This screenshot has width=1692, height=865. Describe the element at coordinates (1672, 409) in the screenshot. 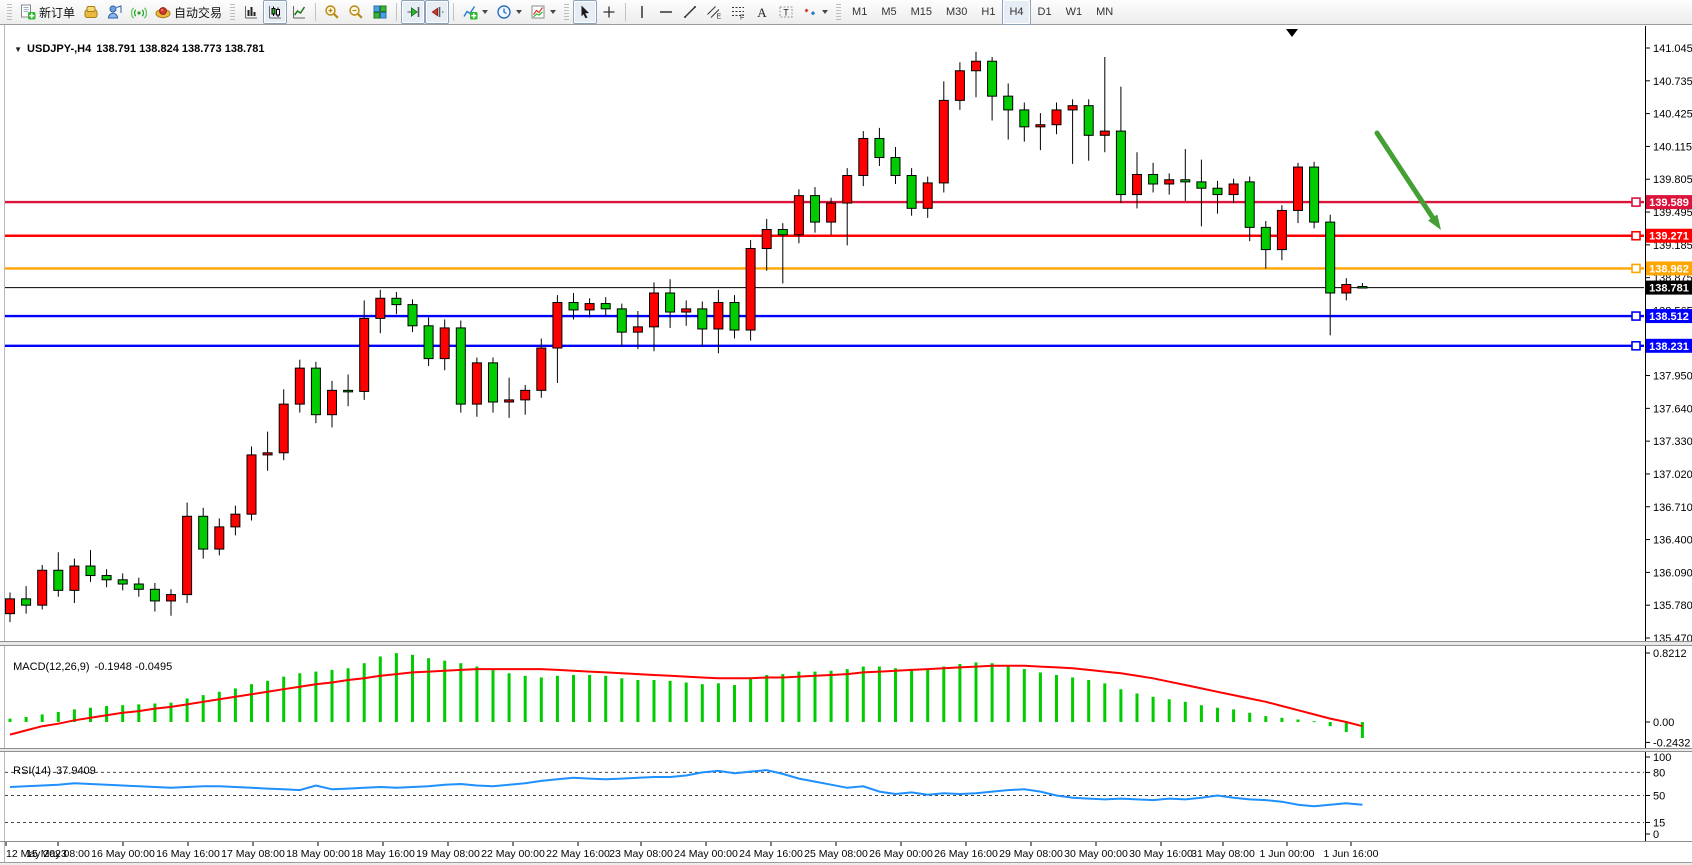

I see `svg-text: 137.640` at that location.